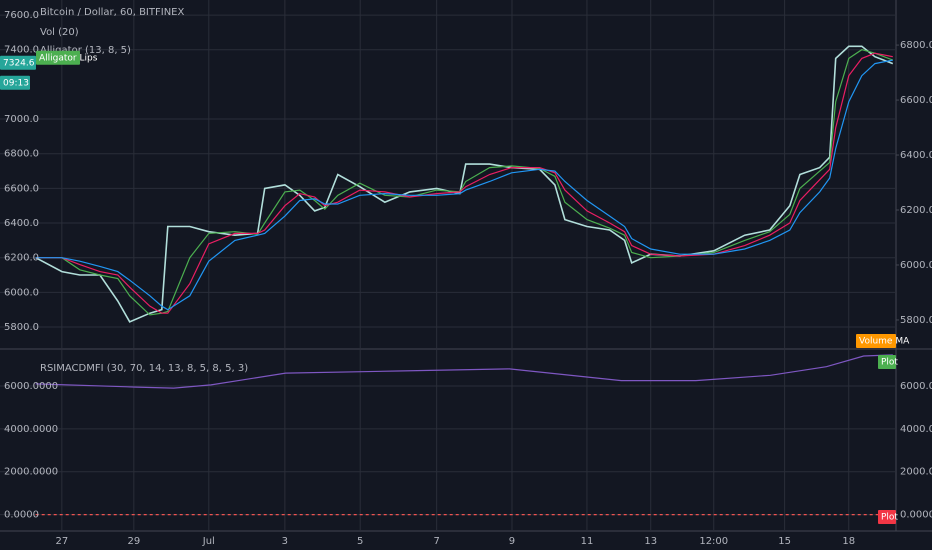 This screenshot has width=932, height=550. What do you see at coordinates (21, 119) in the screenshot?
I see `y-tick-label: 7000.0` at bounding box center [21, 119].